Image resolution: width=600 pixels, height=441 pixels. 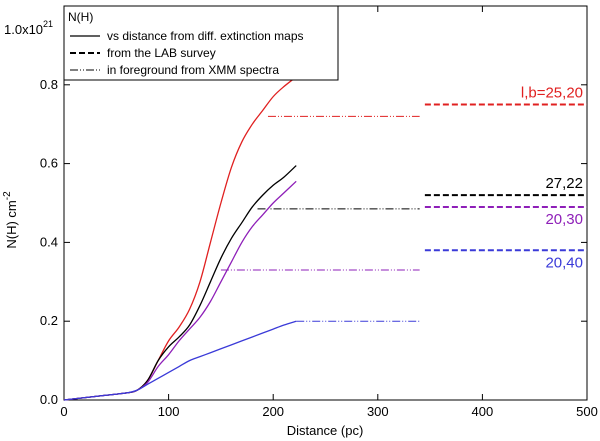 What do you see at coordinates (564, 219) in the screenshot?
I see `series-annotation: 20,30` at bounding box center [564, 219].